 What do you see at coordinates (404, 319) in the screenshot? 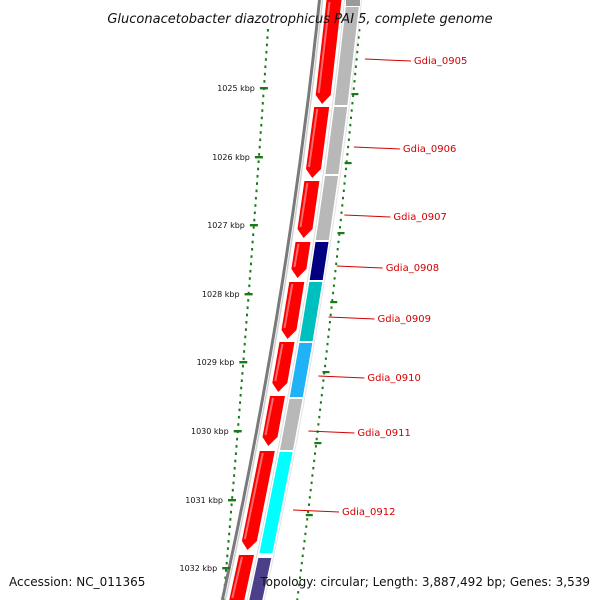
I see `gene-label: Gdia_0909` at bounding box center [404, 319].